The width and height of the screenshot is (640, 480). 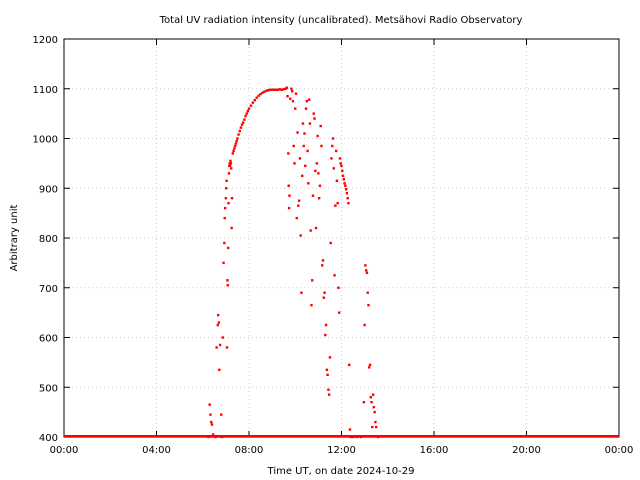 I want to click on x-tick-label: 04:00, so click(x=156, y=450).